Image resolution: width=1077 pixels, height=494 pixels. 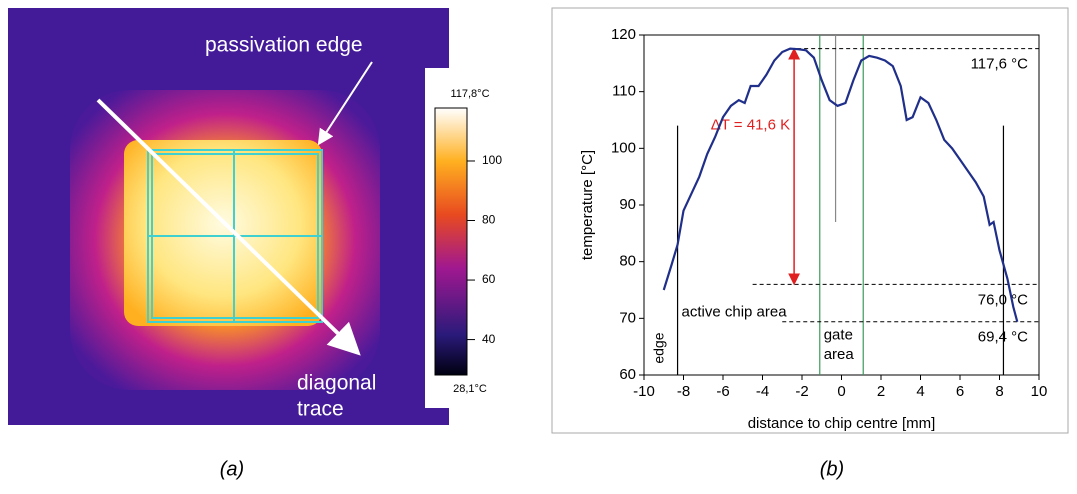 I want to click on region-label: edge, so click(x=659, y=347).